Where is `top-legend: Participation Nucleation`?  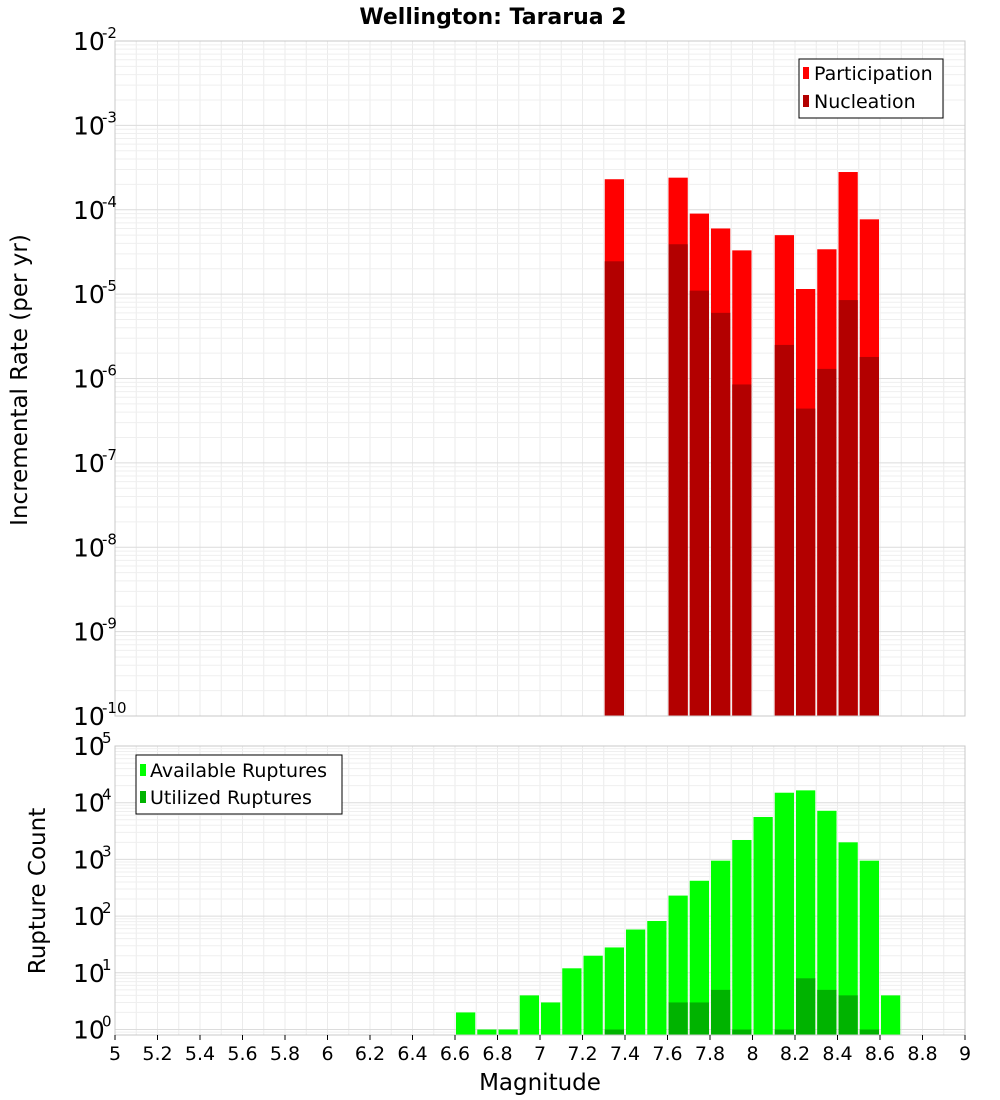
top-legend: Participation Nucleation is located at coordinates (871, 88).